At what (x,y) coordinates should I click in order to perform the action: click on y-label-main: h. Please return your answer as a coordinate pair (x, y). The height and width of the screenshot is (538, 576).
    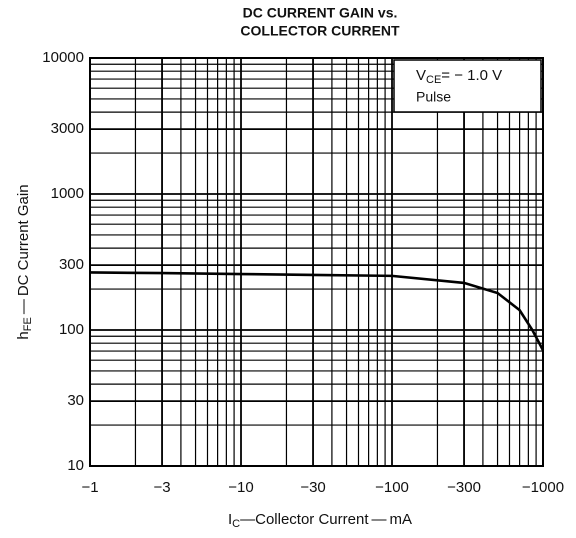
    Looking at the image, I should click on (23, 335).